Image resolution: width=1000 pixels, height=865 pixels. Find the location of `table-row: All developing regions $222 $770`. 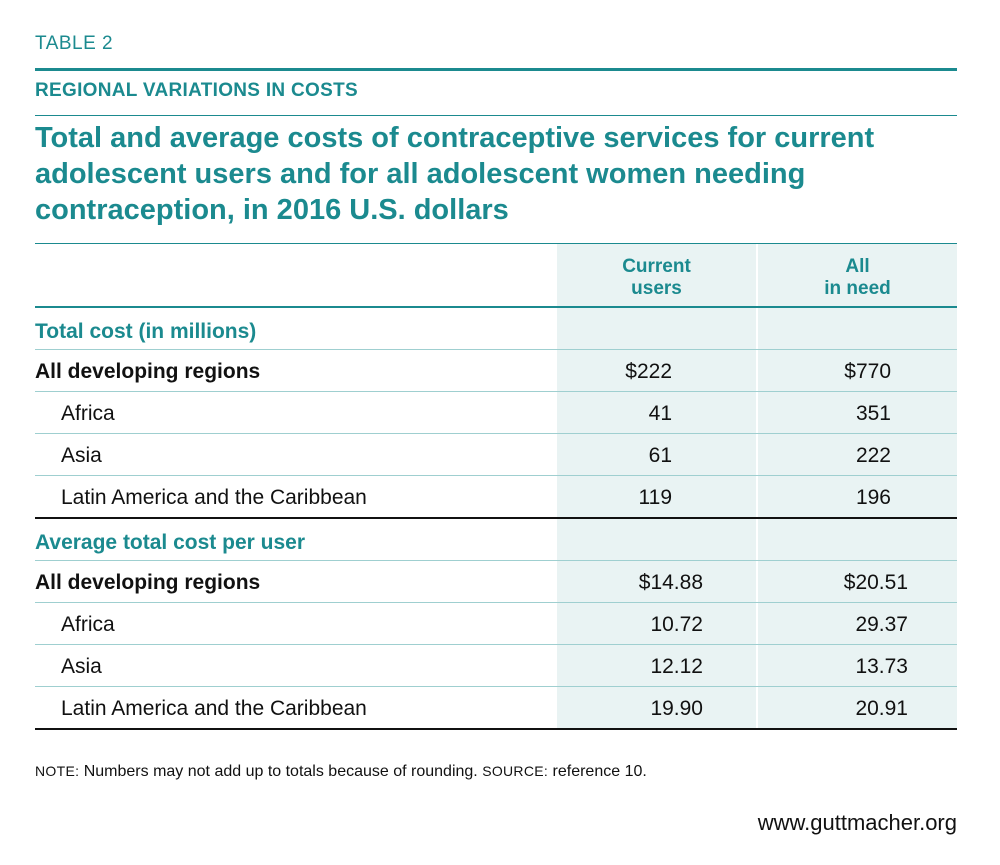

table-row: All developing regions $222 $770 is located at coordinates (496, 371).